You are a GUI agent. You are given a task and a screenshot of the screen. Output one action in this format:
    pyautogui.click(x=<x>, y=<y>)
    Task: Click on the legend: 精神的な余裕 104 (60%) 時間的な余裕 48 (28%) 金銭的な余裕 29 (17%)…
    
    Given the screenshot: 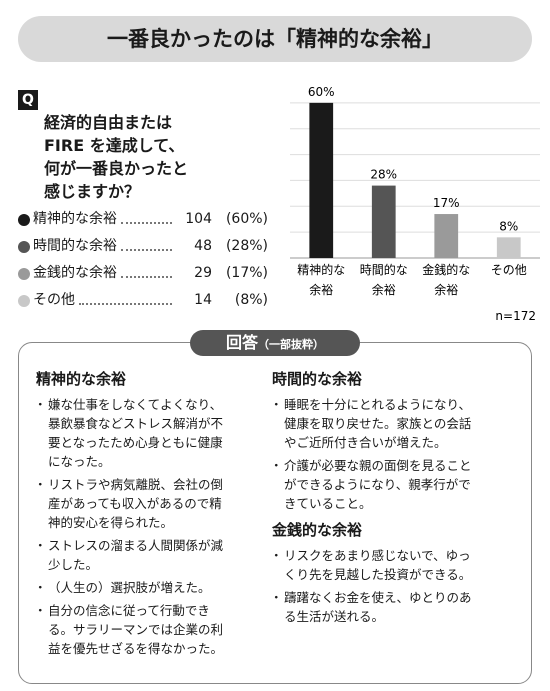 What is the action you would take?
    pyautogui.click(x=143, y=260)
    